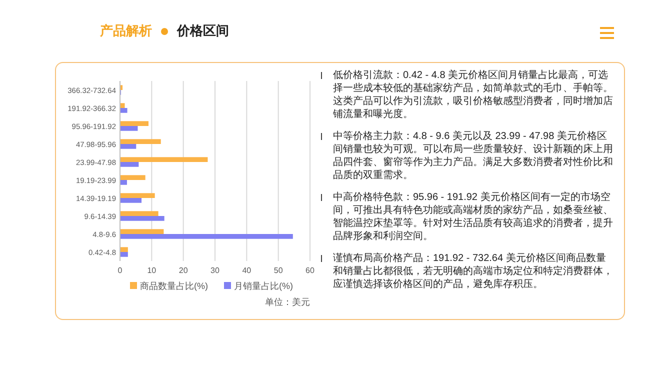  I want to click on text: 中等价格主力款：4.8 - 9.6 美元以及 23.99 - 47.98 美元价格区间销量也较为可观。可以布局一些质量较好、设计新颖的床上用品四件套、窗帘等作为主力产品。满足大多数消费者对性价比和品质的双重需求。, so click(473, 156).